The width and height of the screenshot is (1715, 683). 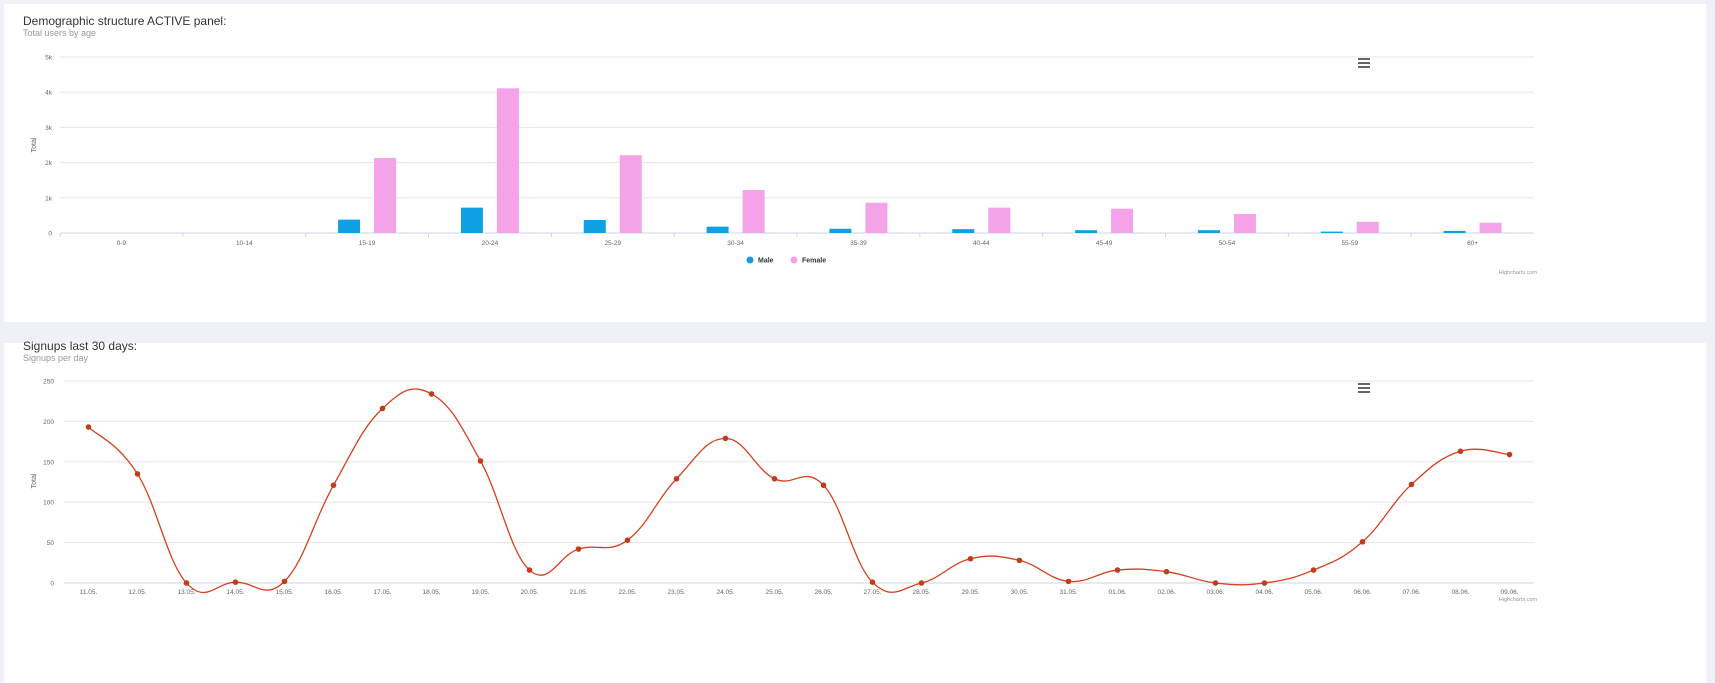 I want to click on x-tick-label: 0-9, so click(x=122, y=243).